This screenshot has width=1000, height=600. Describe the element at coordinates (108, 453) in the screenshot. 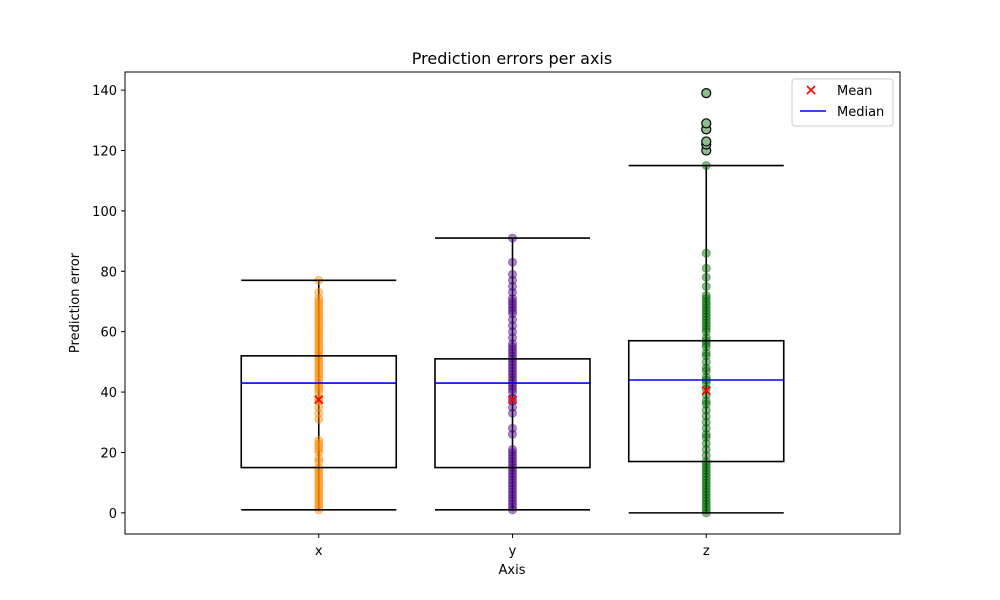

I see `y-tick-label: 20` at that location.